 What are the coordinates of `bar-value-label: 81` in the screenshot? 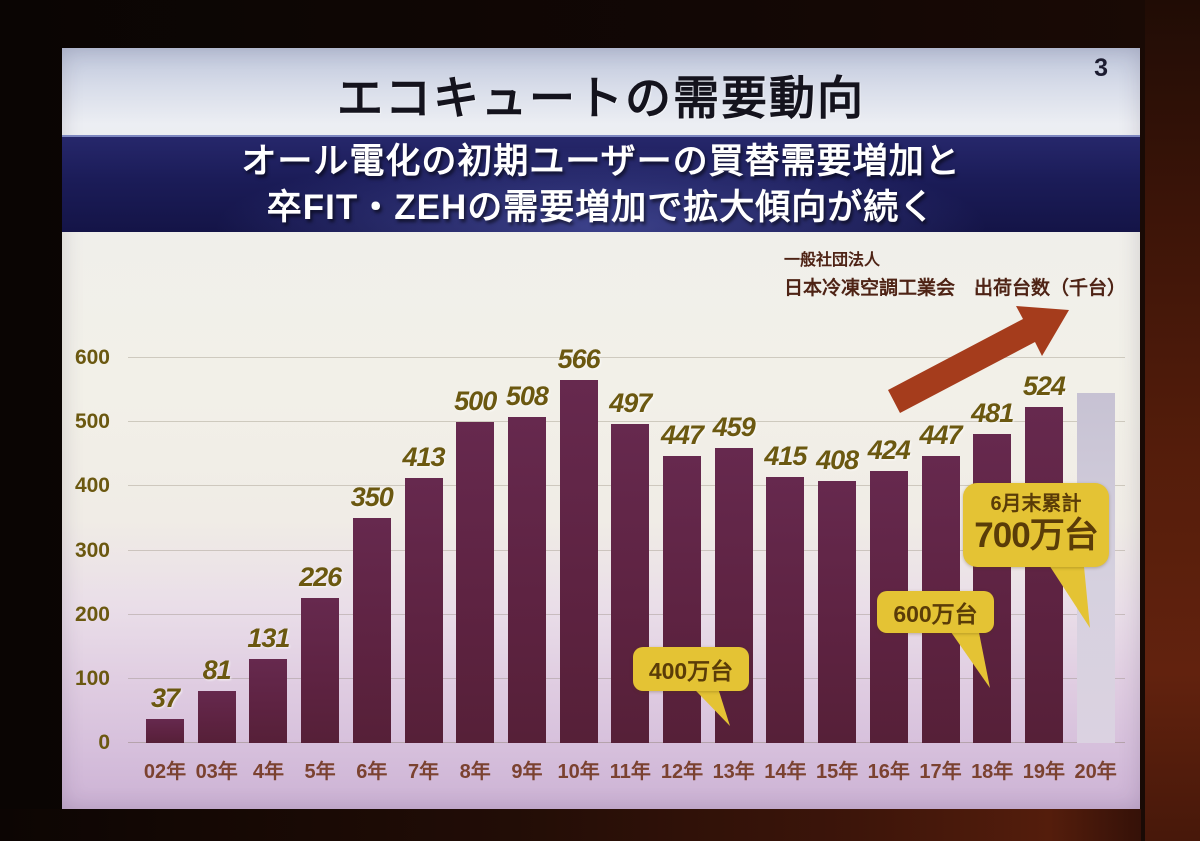 It's located at (217, 670).